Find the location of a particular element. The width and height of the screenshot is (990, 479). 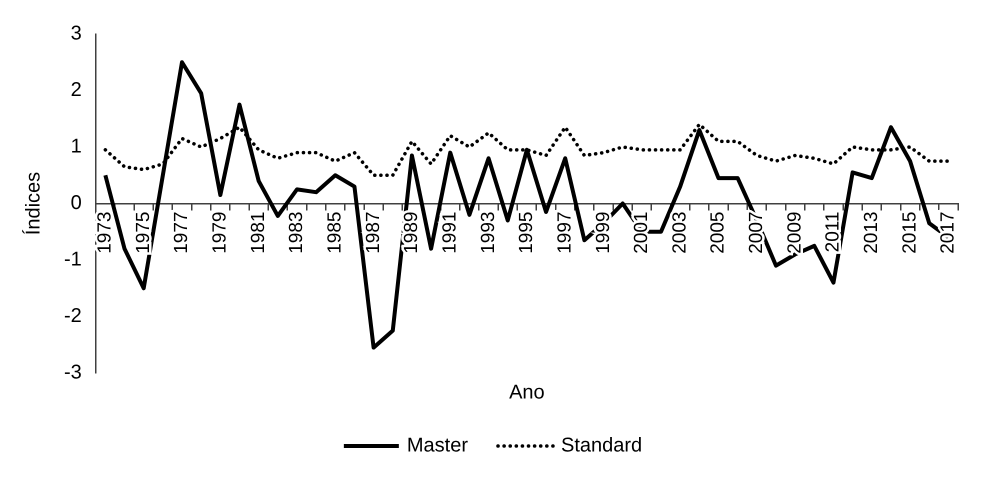

legend-label: Standard is located at coordinates (601, 445).